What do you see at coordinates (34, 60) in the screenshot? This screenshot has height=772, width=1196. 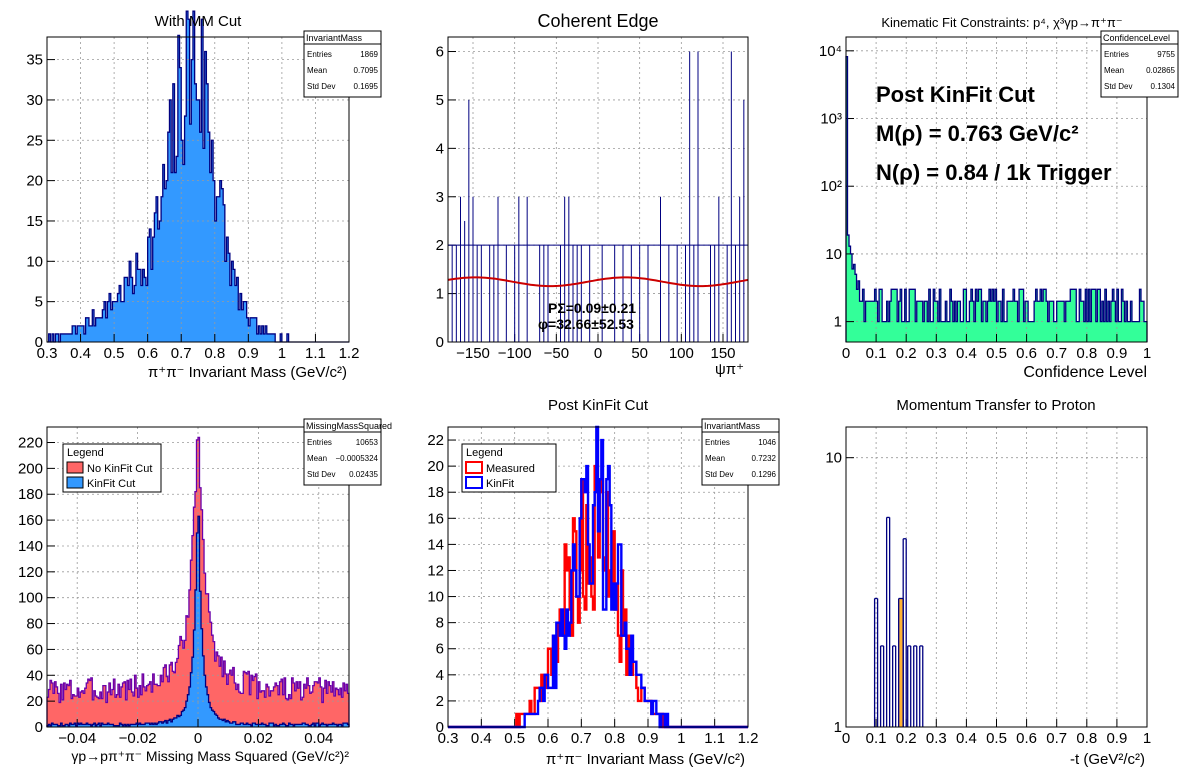 I see `y-tick-label: 35` at bounding box center [34, 60].